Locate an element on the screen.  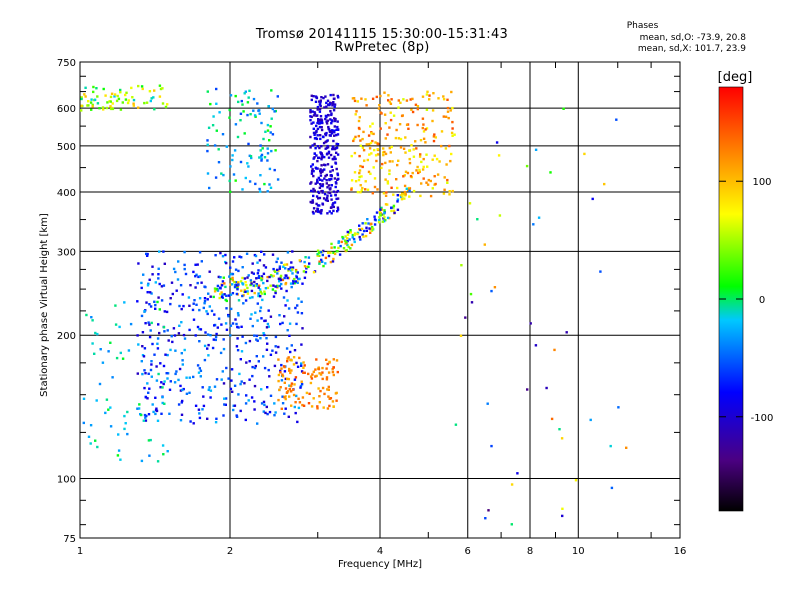
stats-heading: Phases is located at coordinates (642, 26).